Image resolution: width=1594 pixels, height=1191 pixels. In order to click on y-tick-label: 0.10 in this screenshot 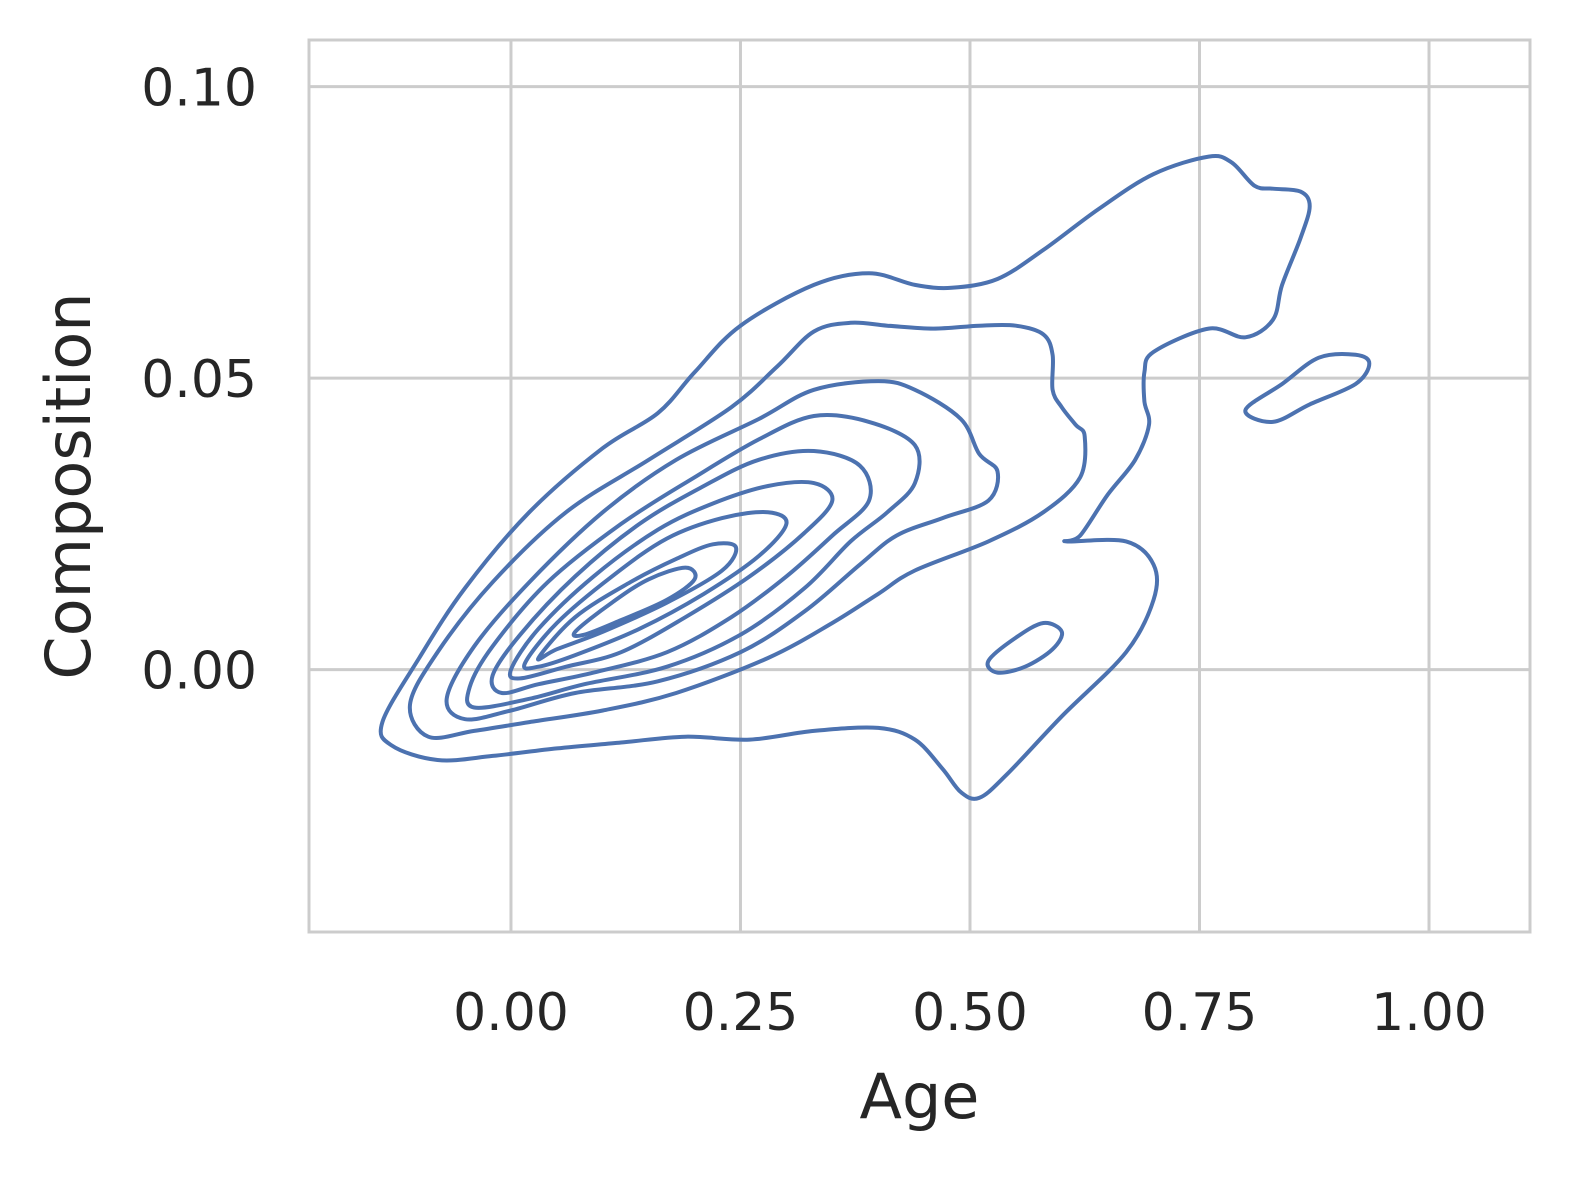, I will do `click(199, 89)`.